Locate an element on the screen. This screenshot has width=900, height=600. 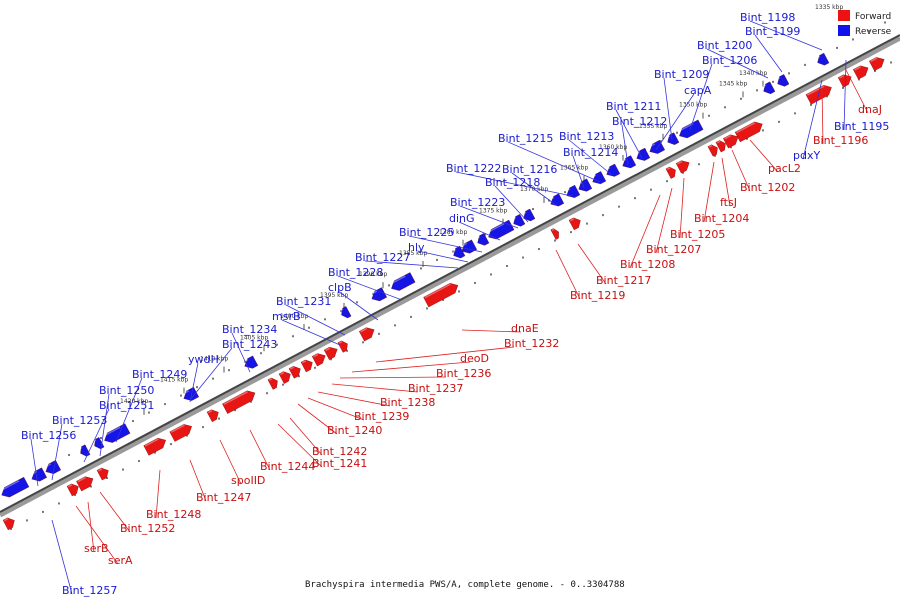
tick-label: 1350 kbp is located at coordinates (693, 105).